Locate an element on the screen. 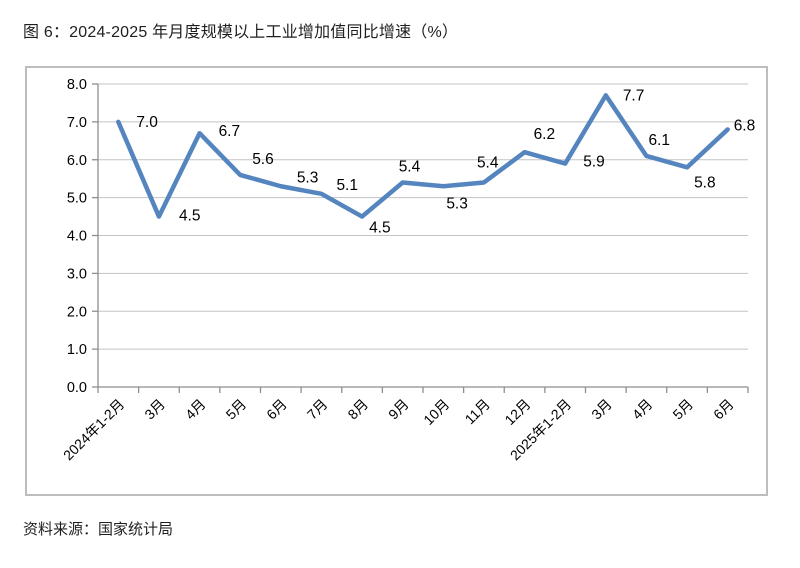  source-note: 资料来源：国家统计局 is located at coordinates (98, 529).